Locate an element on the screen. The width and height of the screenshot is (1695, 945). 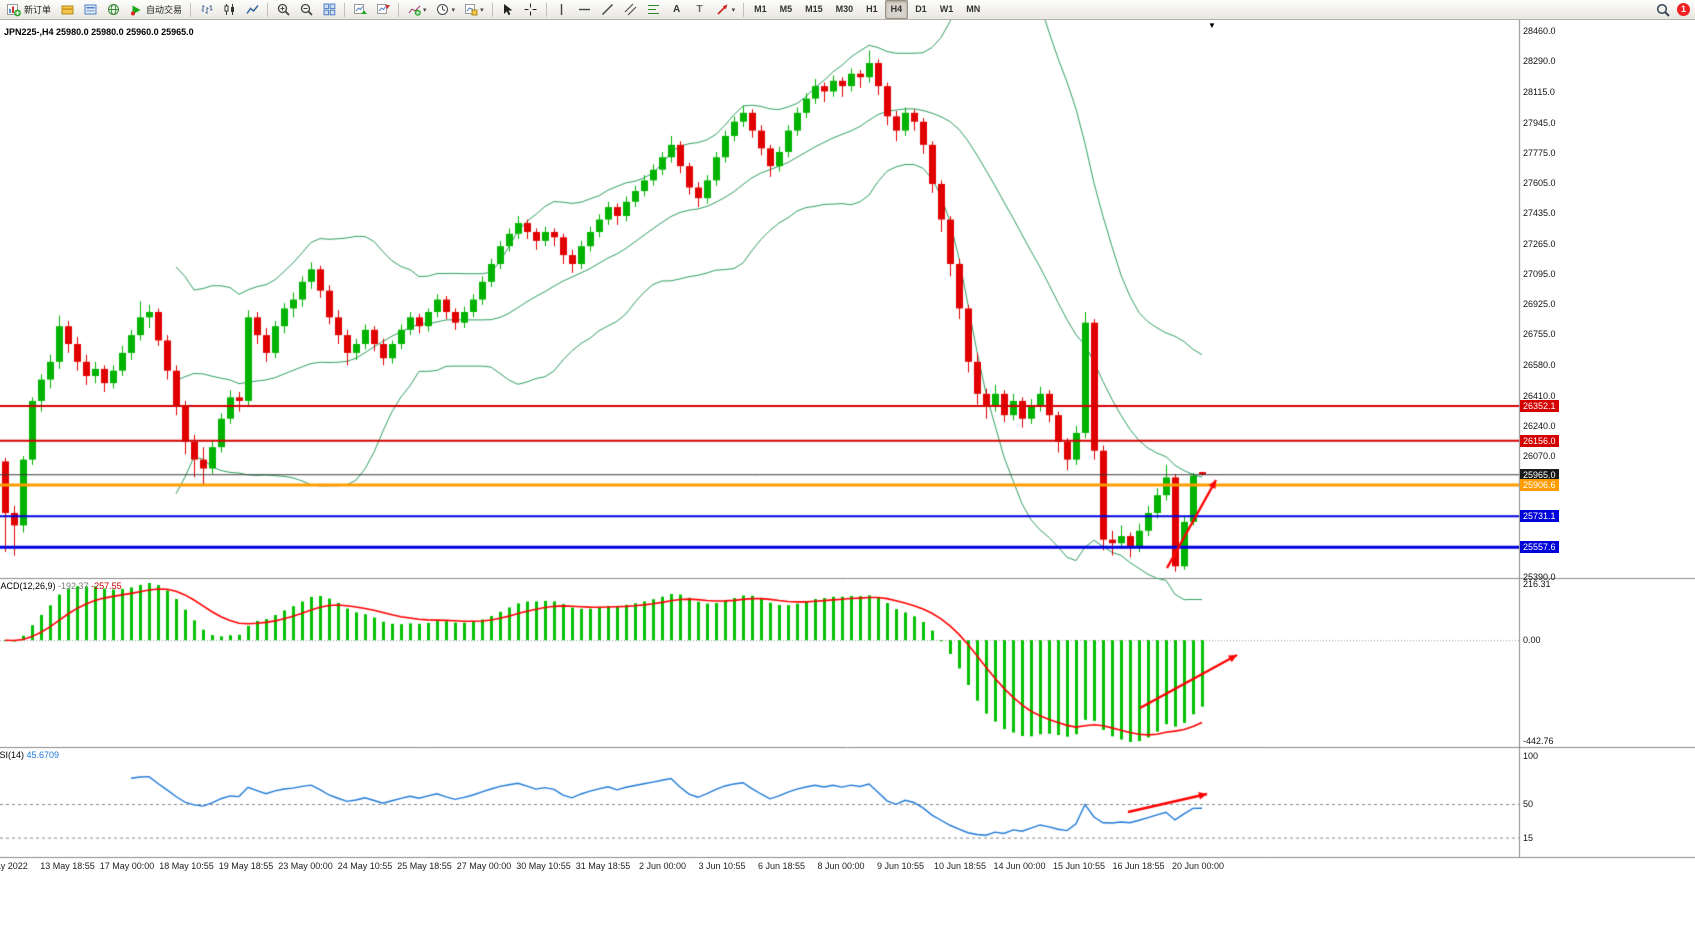
profiles-button is located at coordinates (113, 9).